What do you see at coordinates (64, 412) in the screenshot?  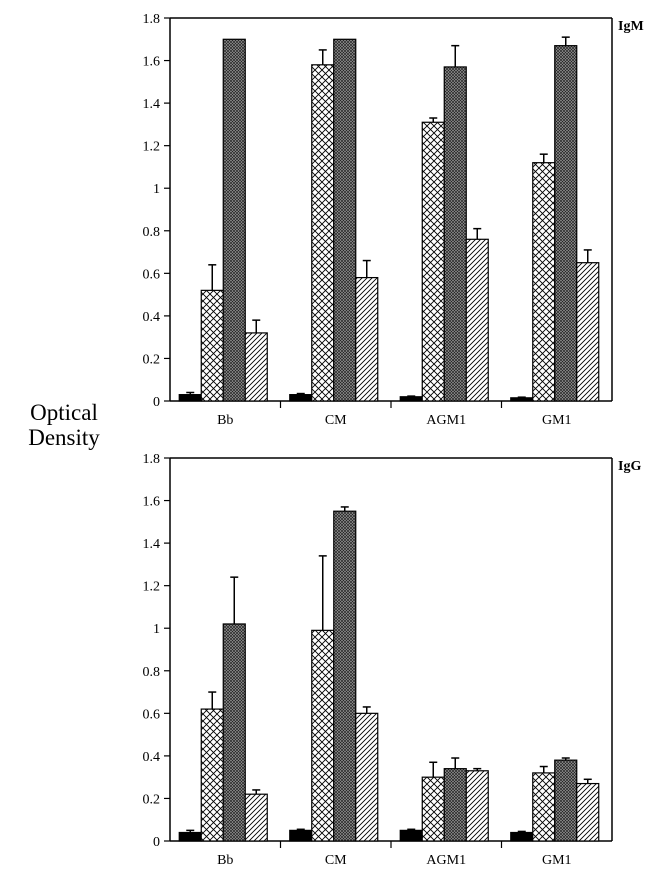 I see `y-axis-label-line-1: Optical` at bounding box center [64, 412].